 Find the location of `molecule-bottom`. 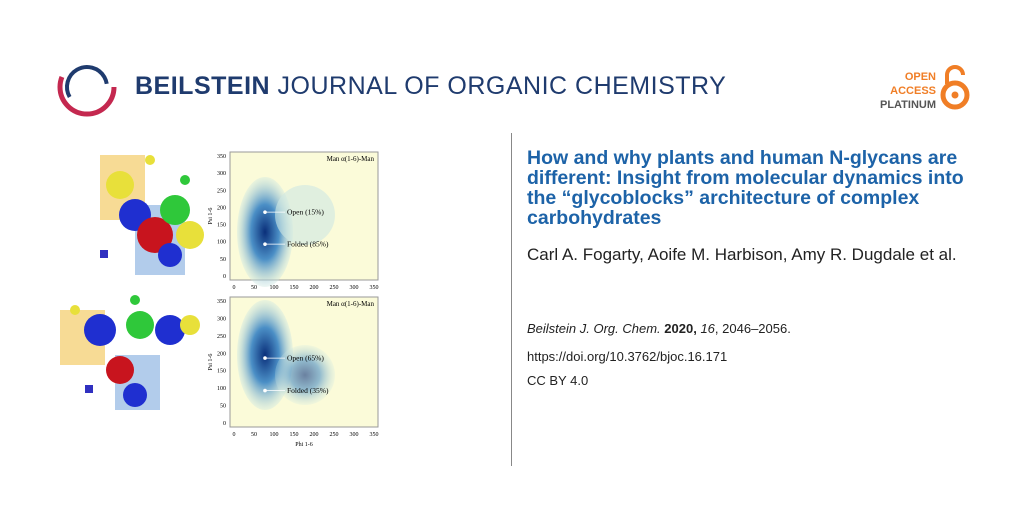

molecule-bottom is located at coordinates (130, 352).